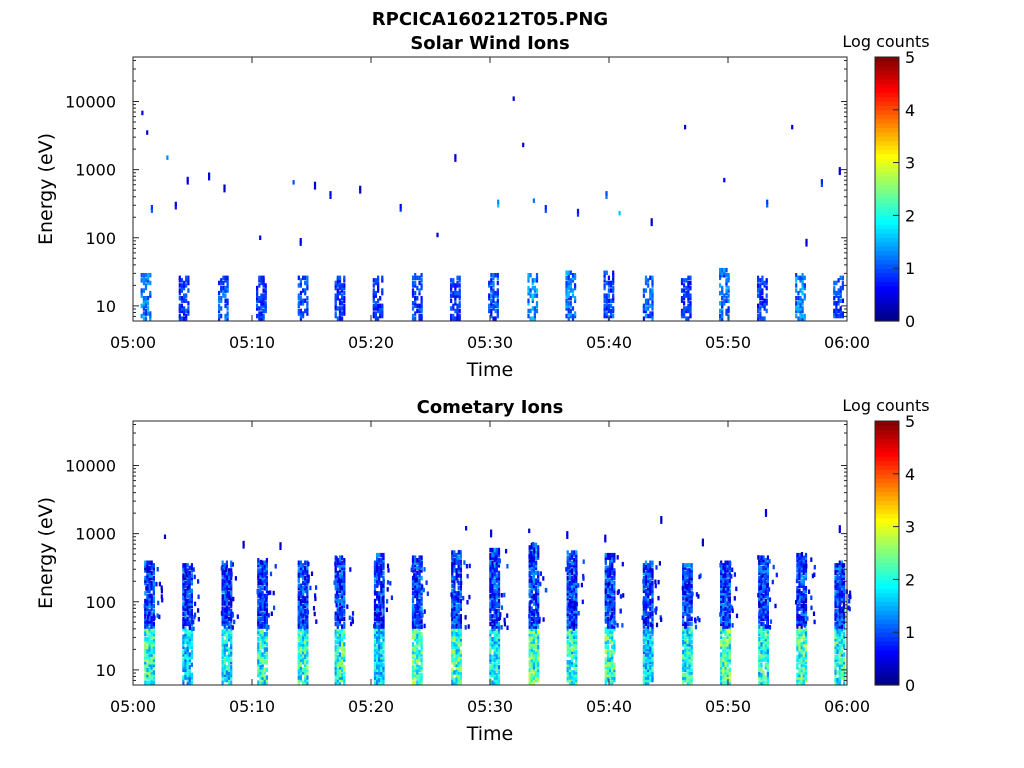 The image size is (1024, 768). I want to click on colorbar-segment, so click(887, 227).